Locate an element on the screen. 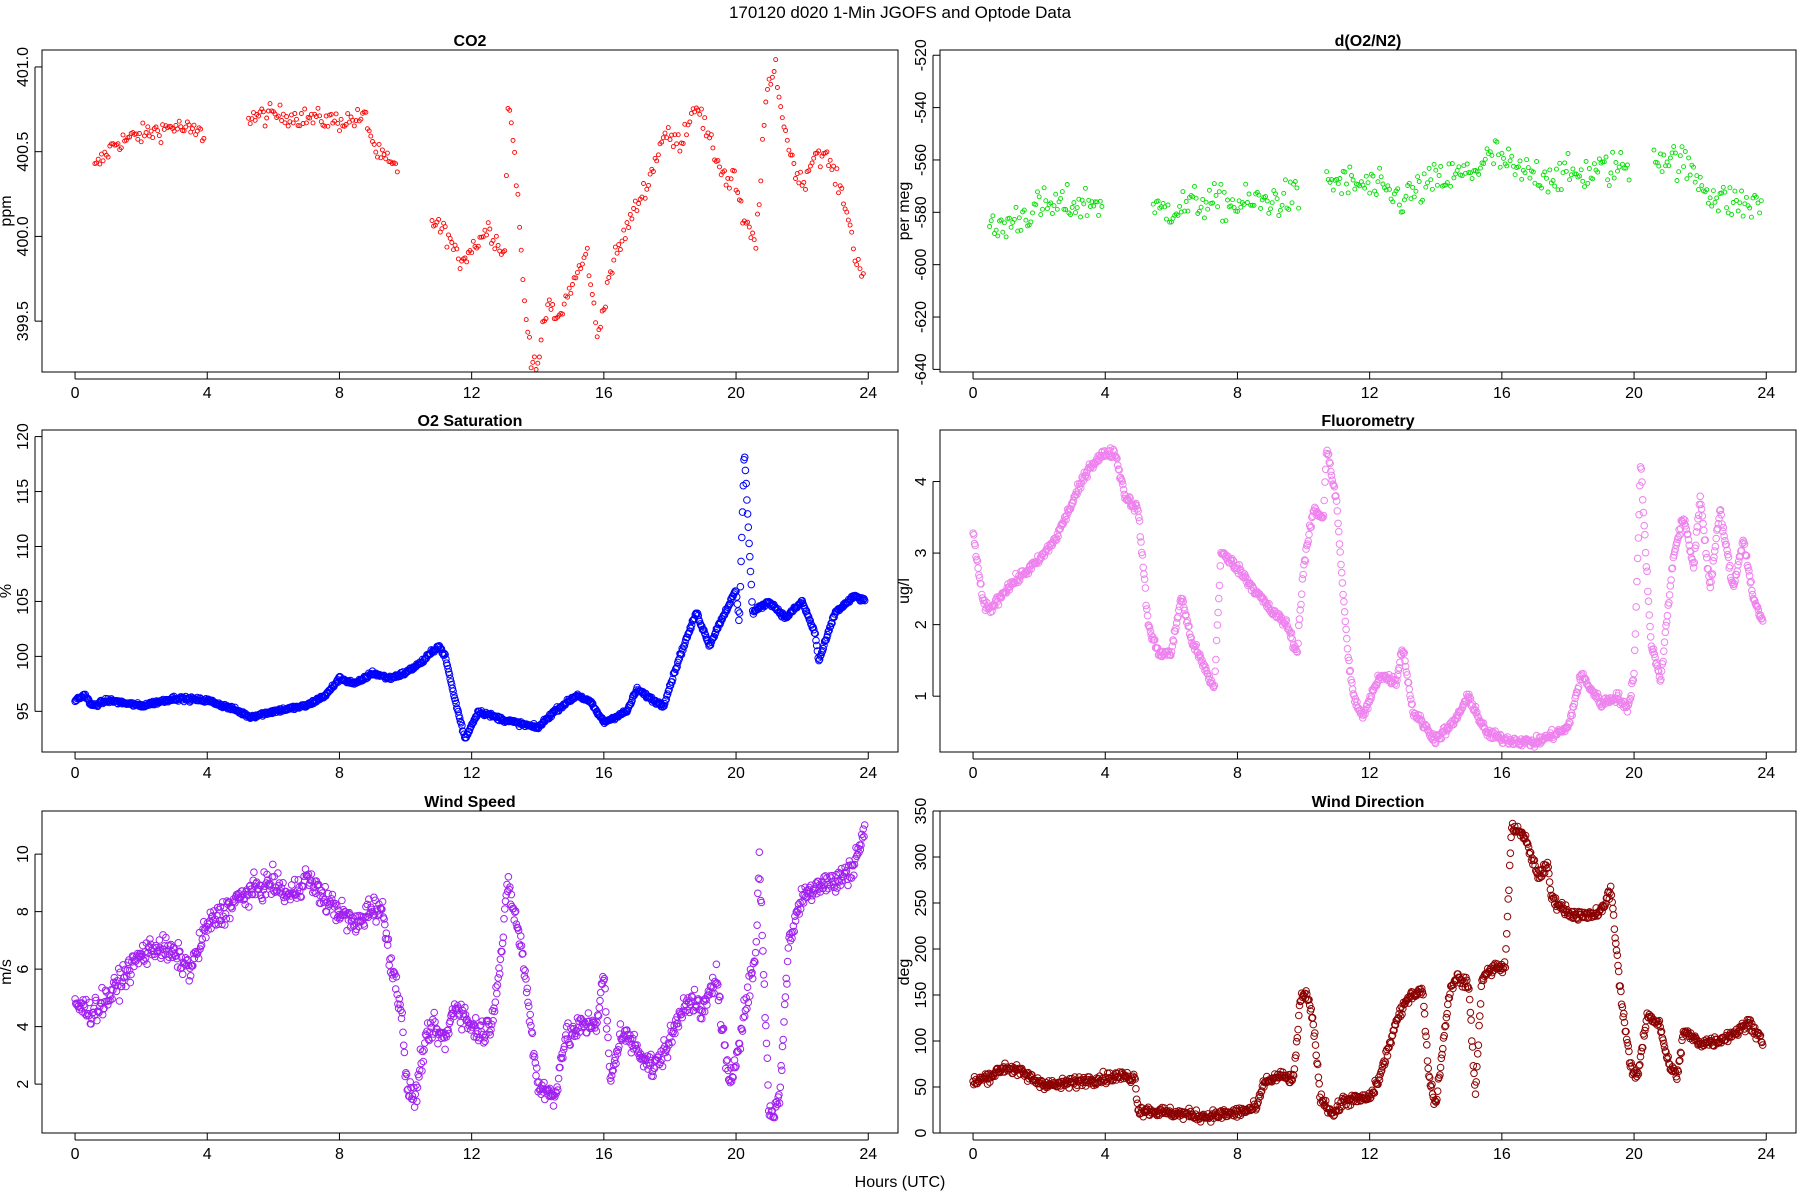 The image size is (1800, 1200). series-o2n2 is located at coordinates (1375, 189).